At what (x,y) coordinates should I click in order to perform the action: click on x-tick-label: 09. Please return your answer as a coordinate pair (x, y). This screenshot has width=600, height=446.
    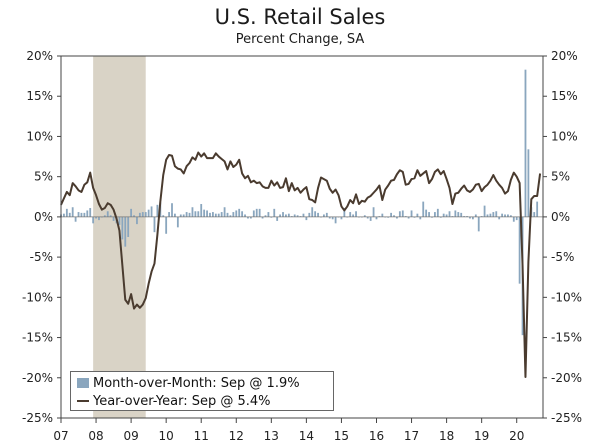
    Looking at the image, I should click on (130, 436).